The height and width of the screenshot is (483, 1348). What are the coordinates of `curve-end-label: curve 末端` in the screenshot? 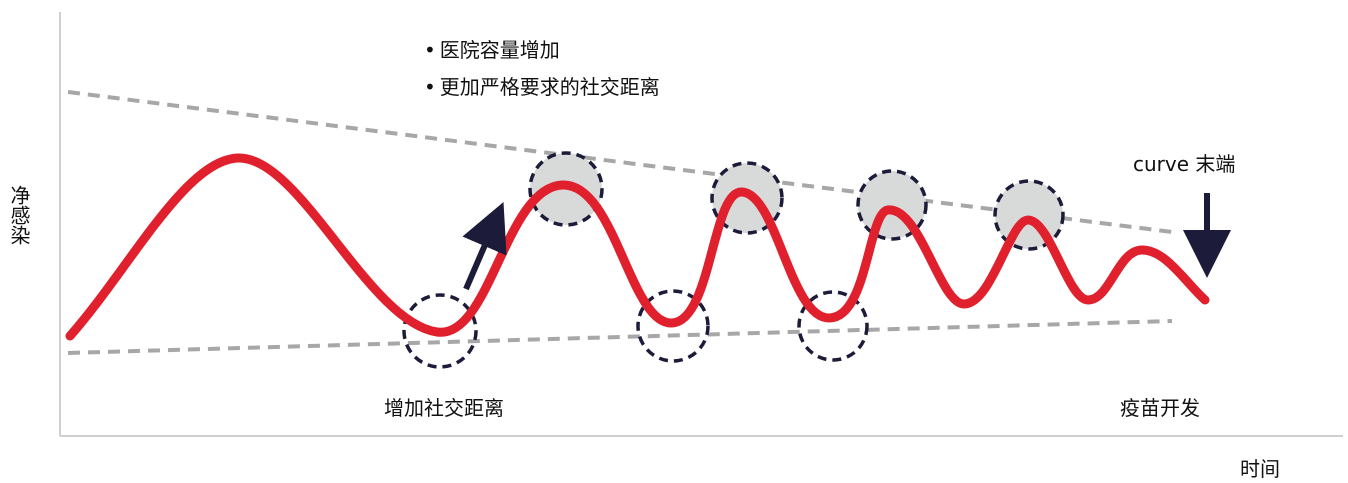 It's located at (1184, 164).